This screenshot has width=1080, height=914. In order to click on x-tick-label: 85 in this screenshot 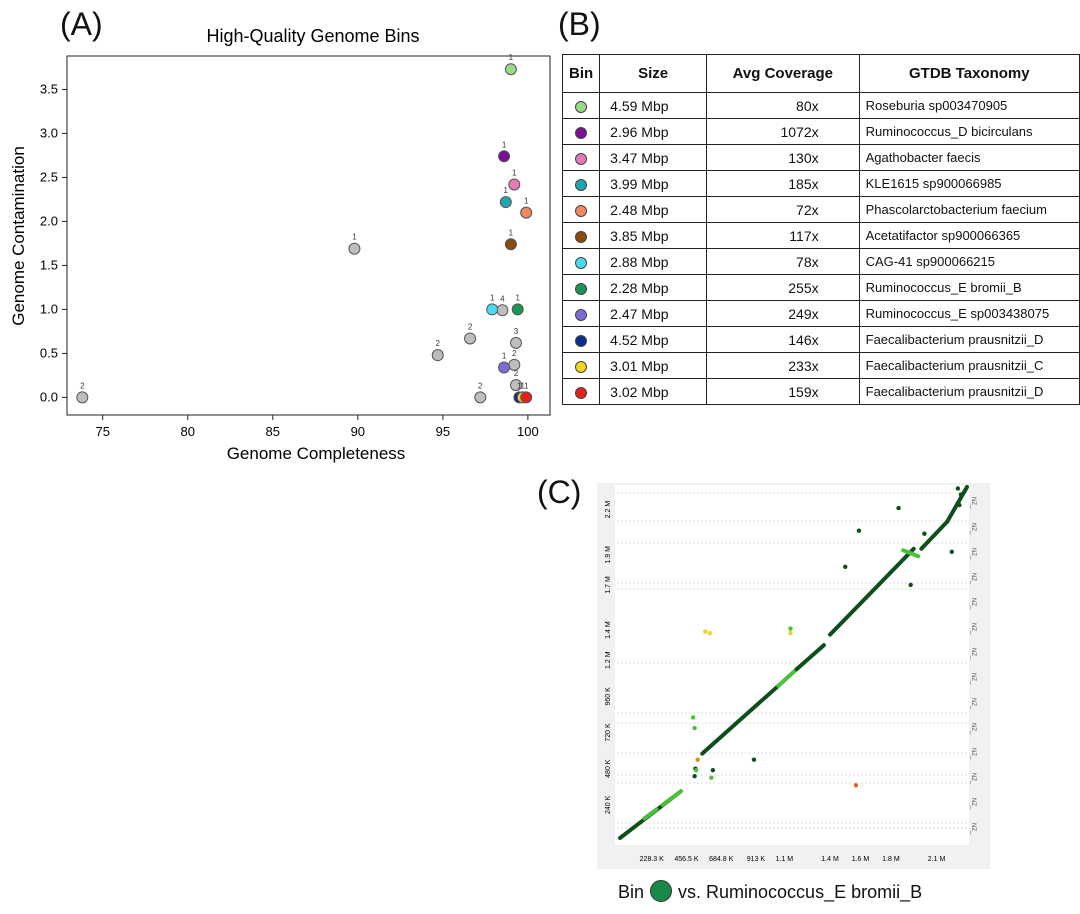, I will do `click(273, 431)`.